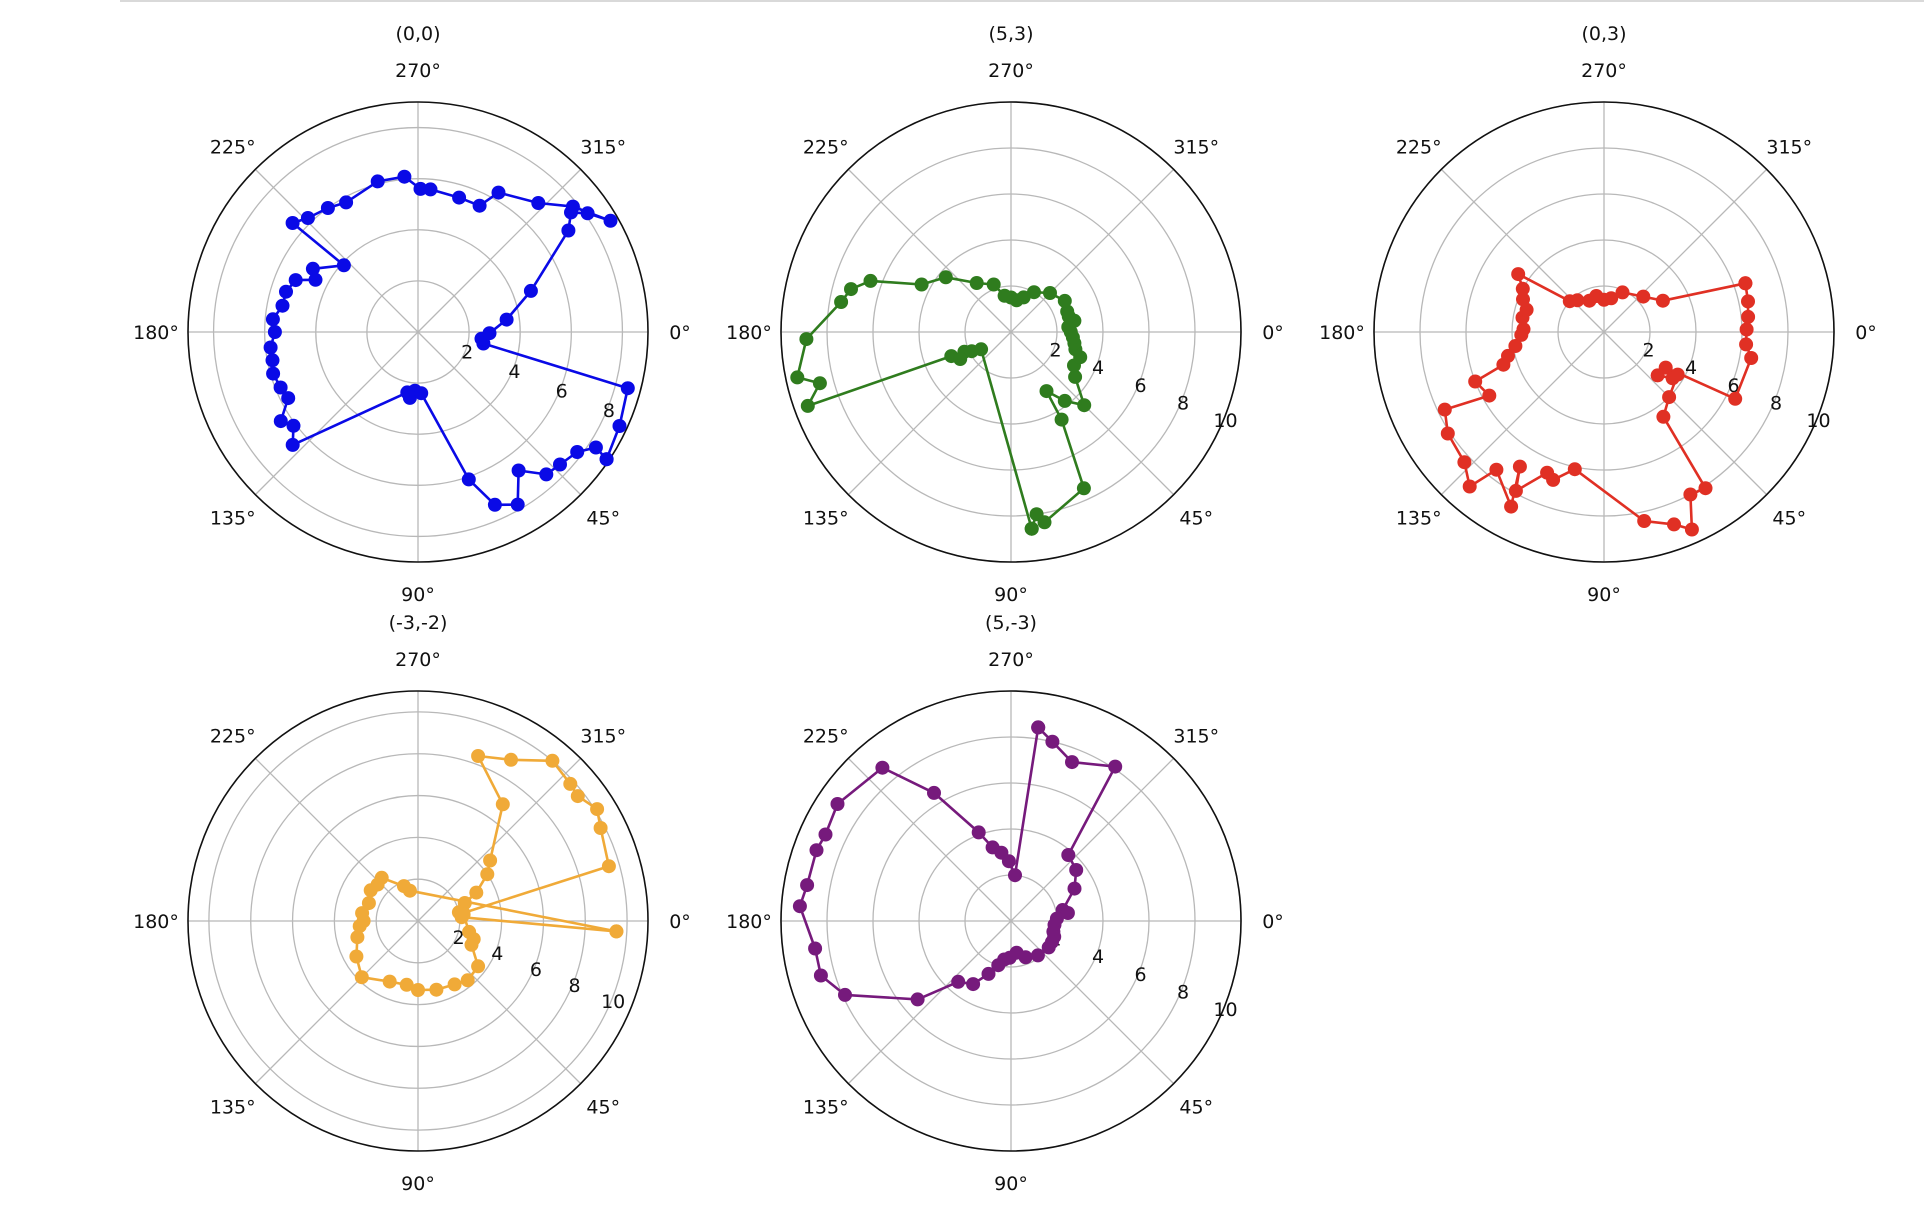 The width and height of the screenshot is (1924, 1210). I want to click on theta-tick-label: 90°, so click(418, 1184).